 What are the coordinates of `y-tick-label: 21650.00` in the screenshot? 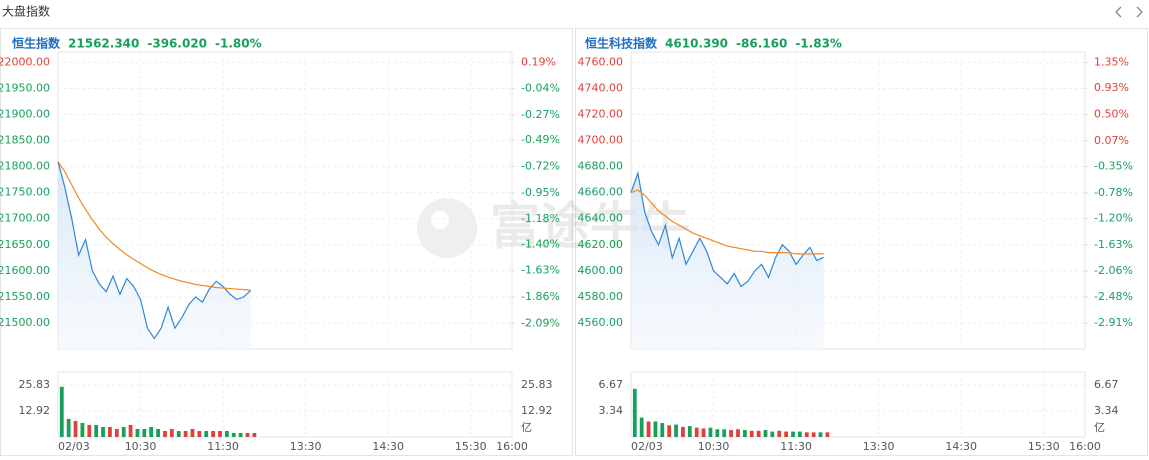 It's located at (25, 244).